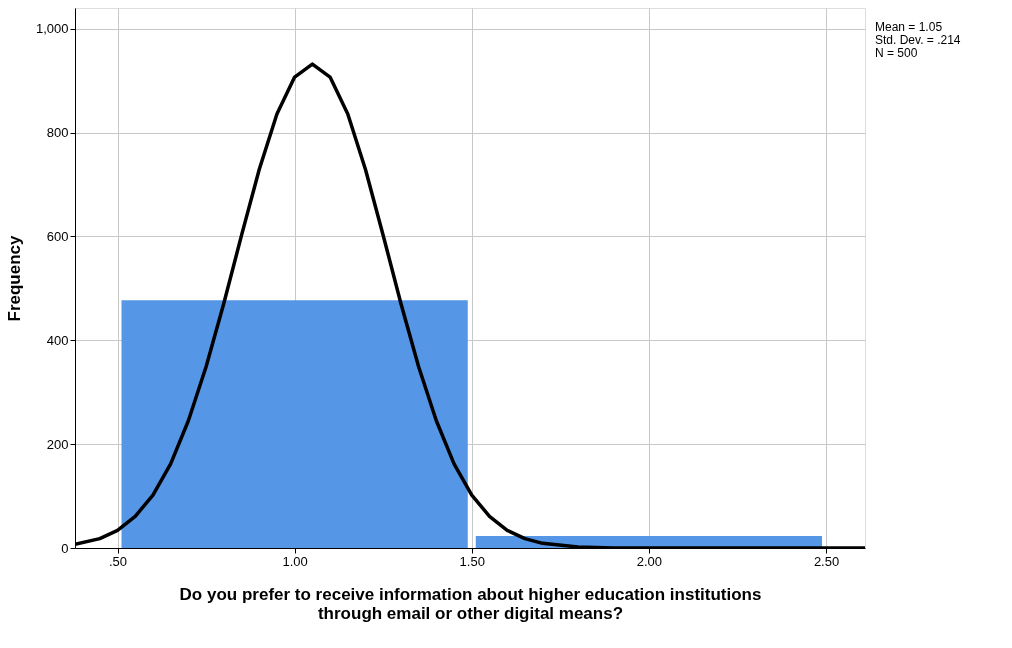 The image size is (1012, 648). I want to click on y-axis-title: Frequency, so click(14, 278).